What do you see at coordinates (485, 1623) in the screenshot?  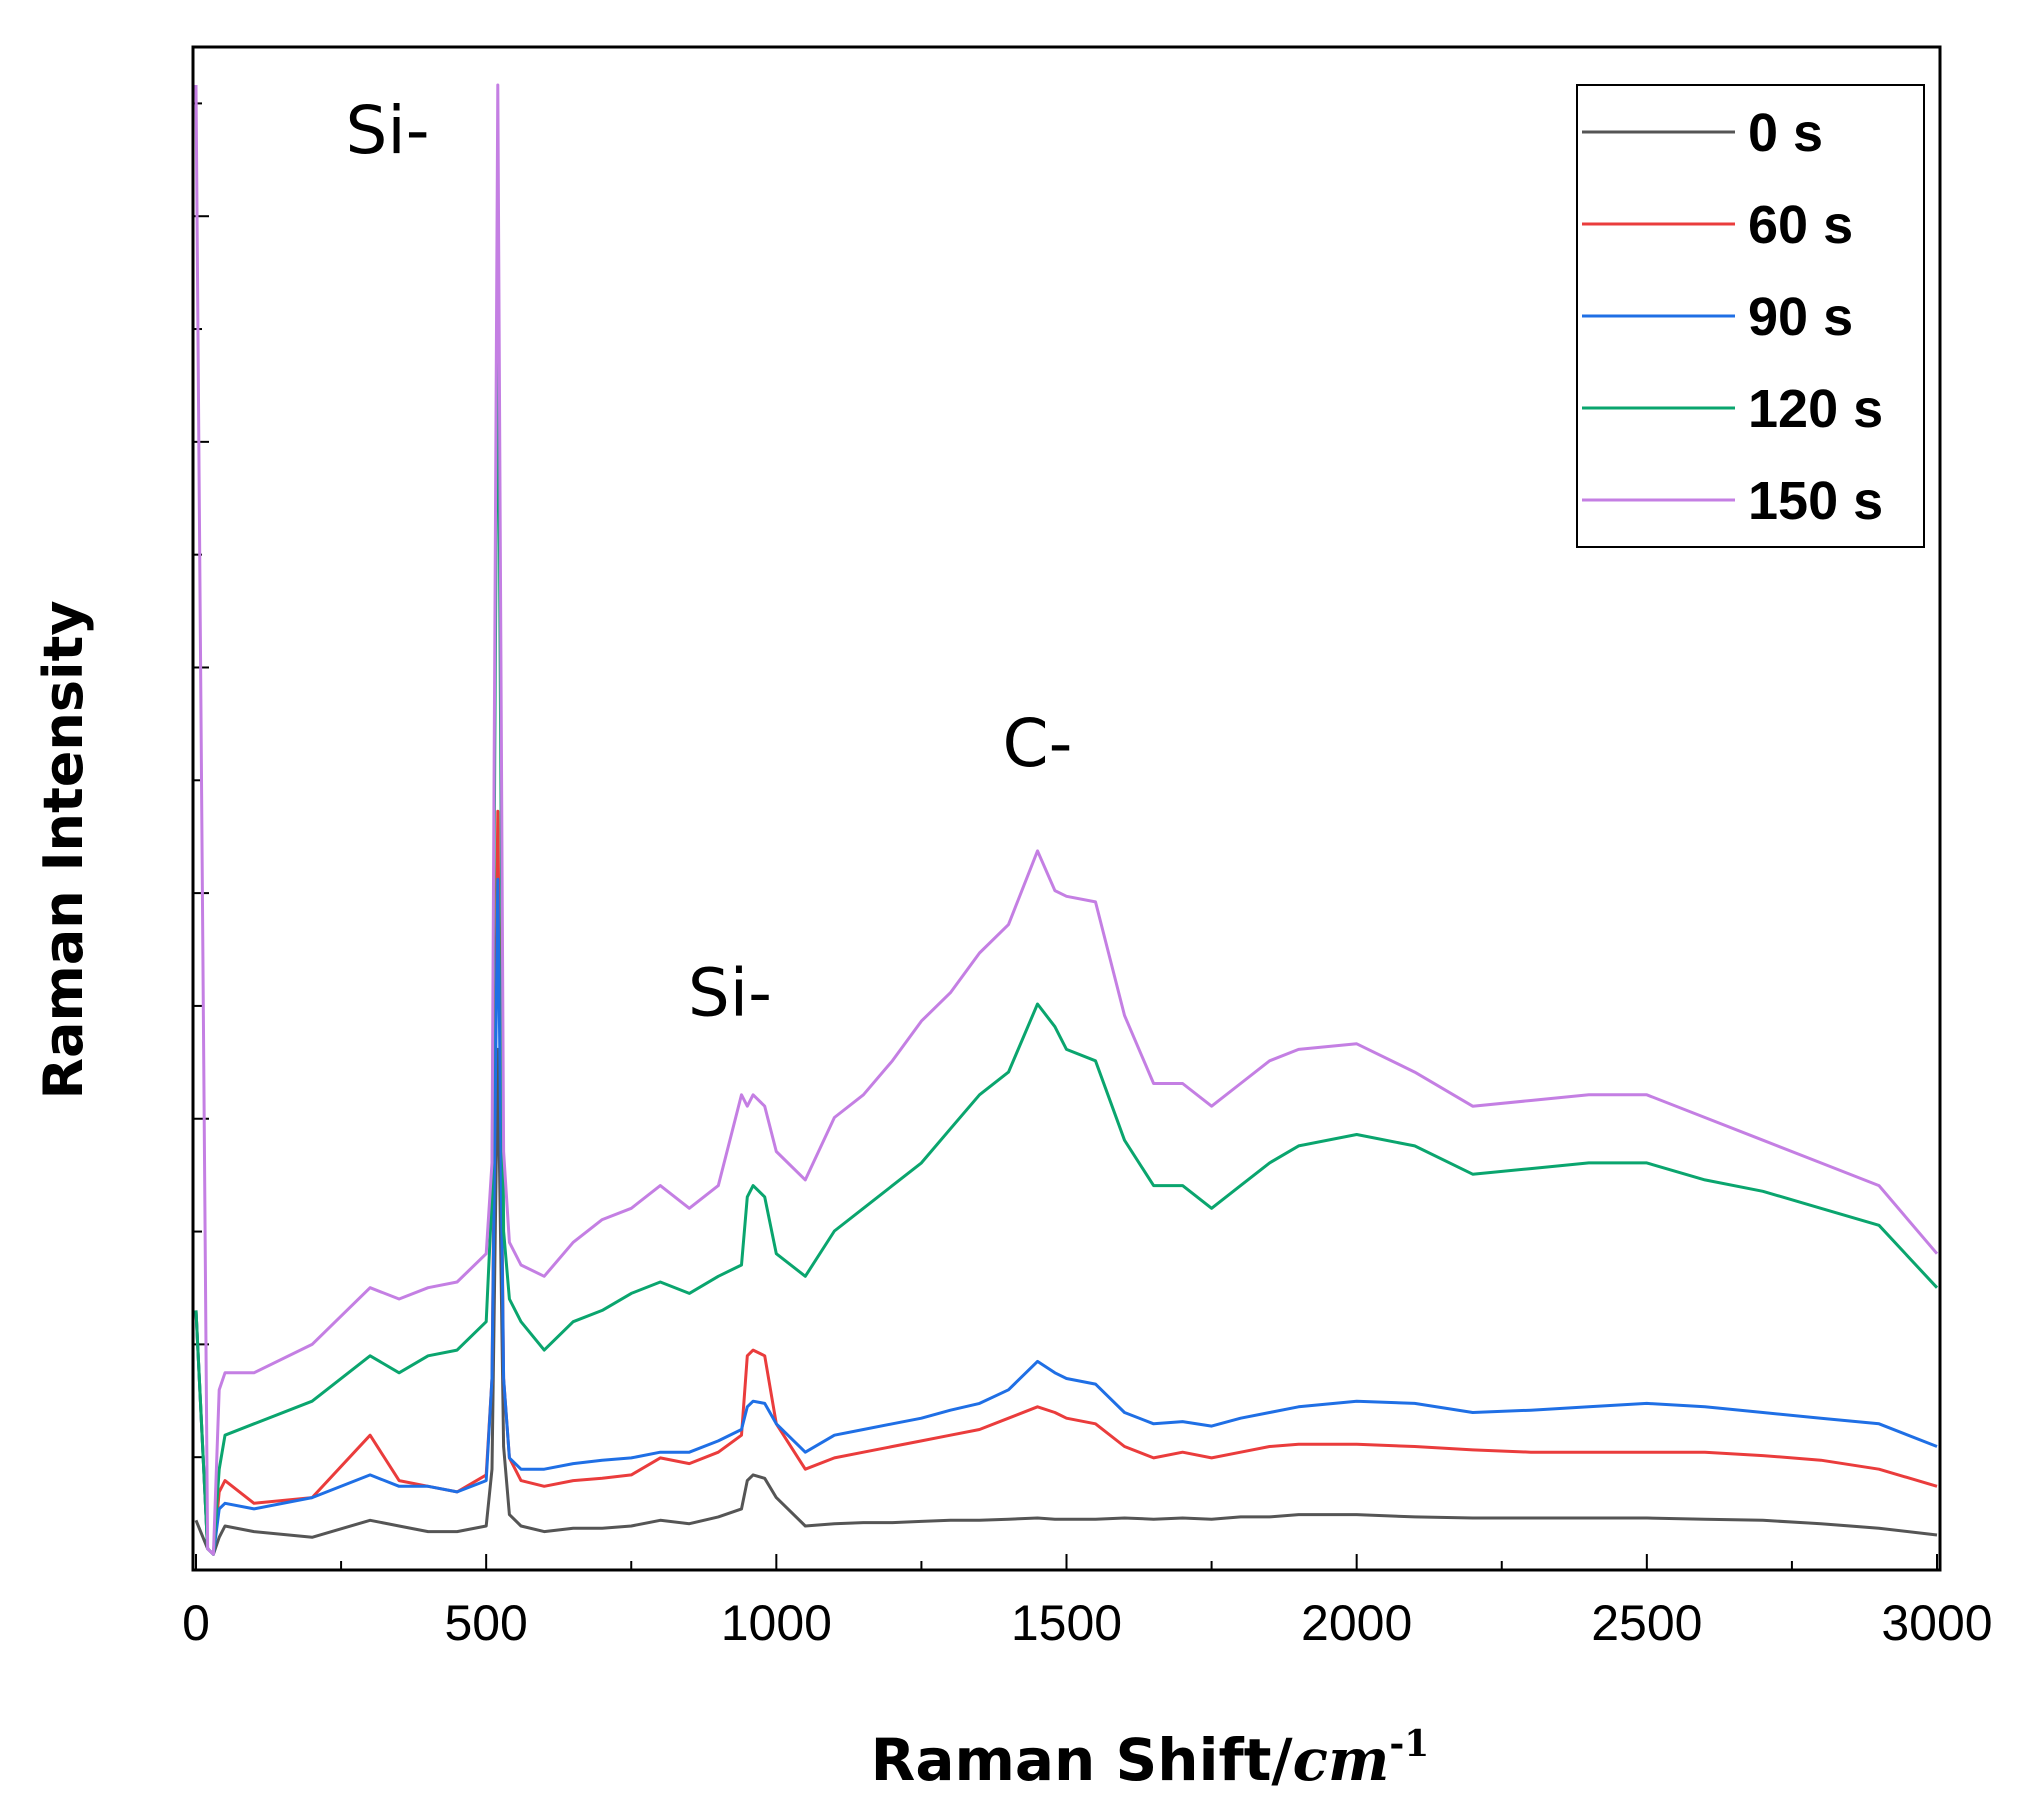 I see `x-tick-label: 500` at bounding box center [485, 1623].